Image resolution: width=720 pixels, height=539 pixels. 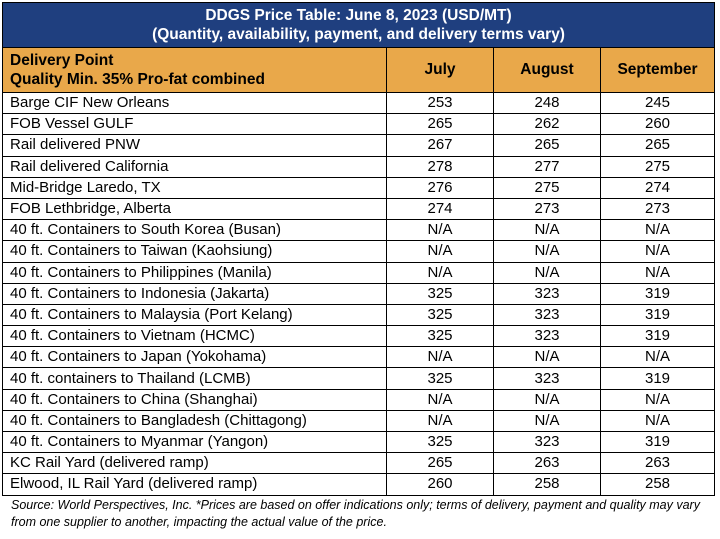 I want to click on price-cell: 245, so click(x=657, y=103).